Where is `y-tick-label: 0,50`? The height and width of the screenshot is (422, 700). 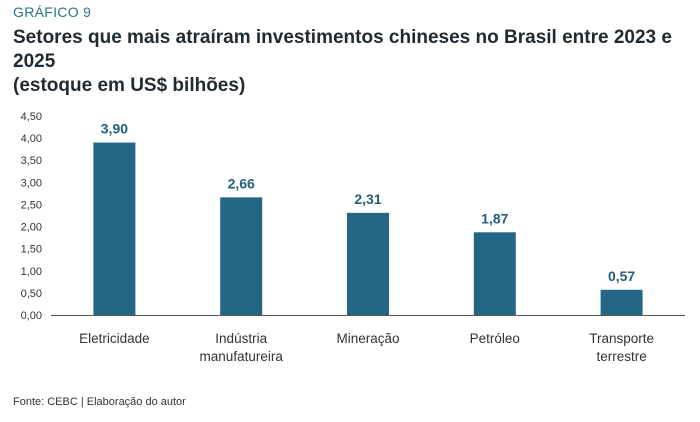 y-tick-label: 0,50 is located at coordinates (31, 294).